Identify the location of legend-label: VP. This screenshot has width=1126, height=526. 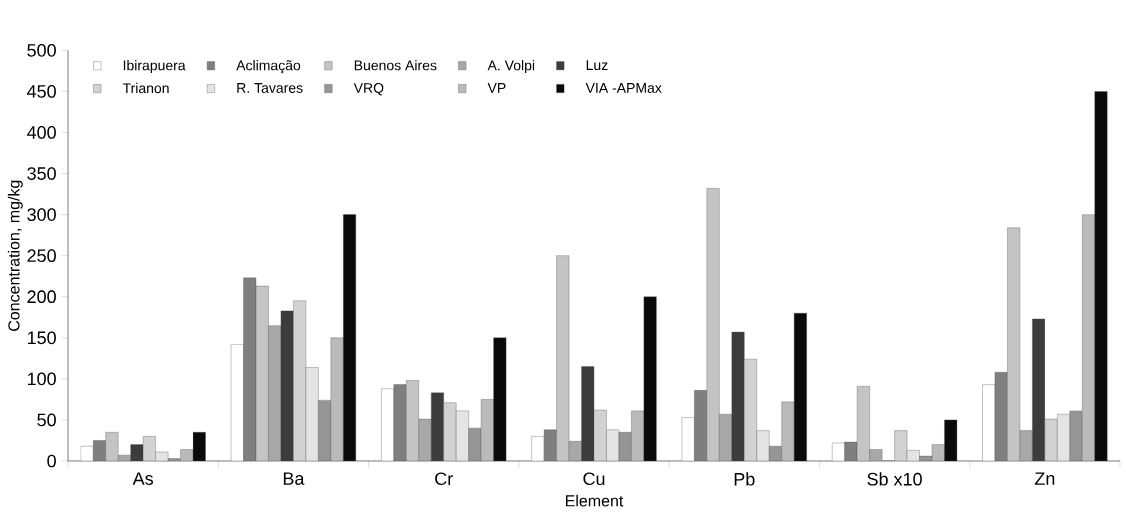
(496, 88).